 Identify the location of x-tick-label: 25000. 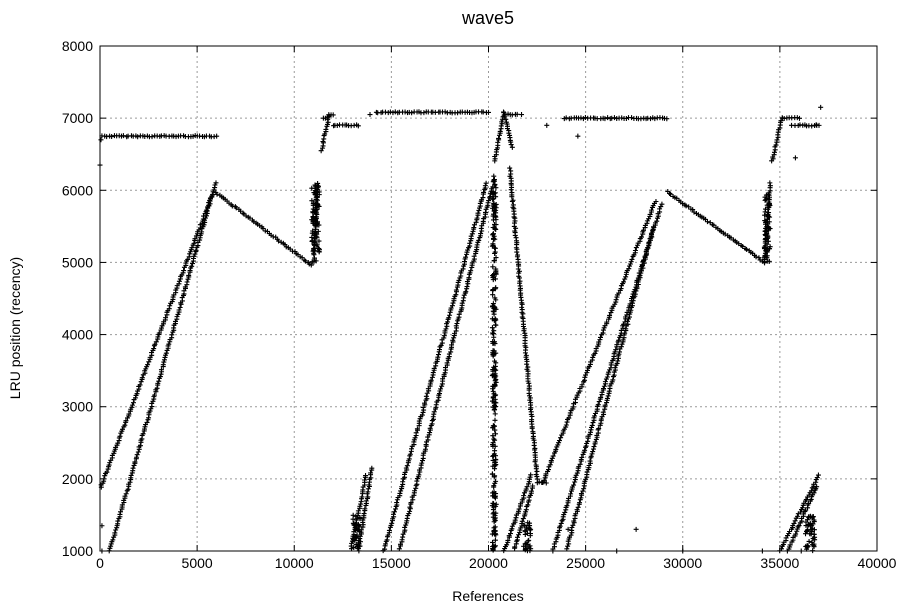
(585, 563).